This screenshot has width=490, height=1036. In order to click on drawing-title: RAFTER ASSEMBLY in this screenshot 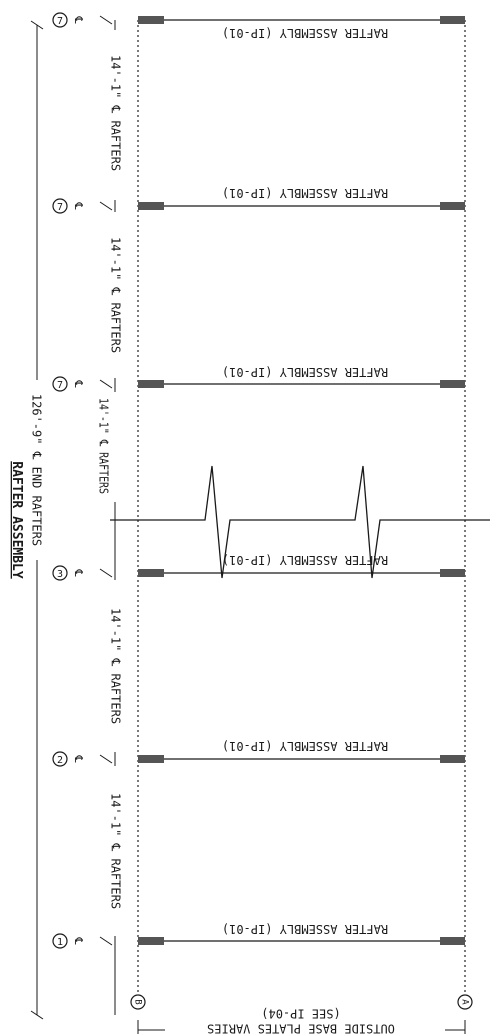, I will do `click(16, 520)`.